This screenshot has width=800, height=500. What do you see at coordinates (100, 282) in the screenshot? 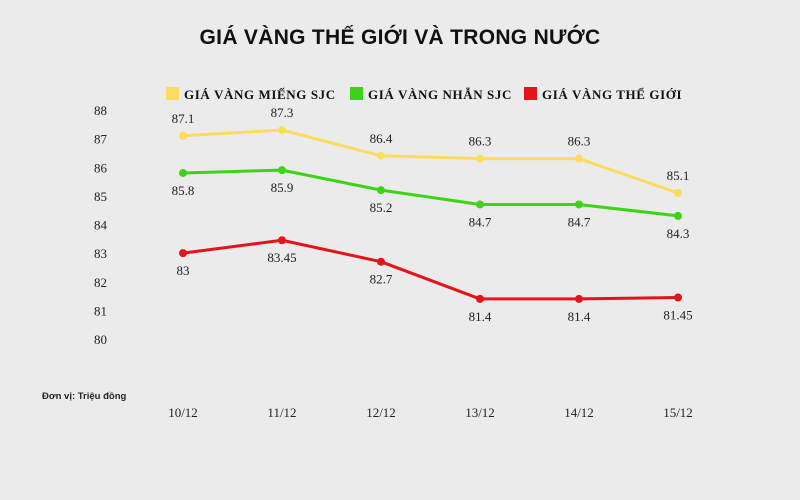
I see `y-tick-label: 82` at bounding box center [100, 282].